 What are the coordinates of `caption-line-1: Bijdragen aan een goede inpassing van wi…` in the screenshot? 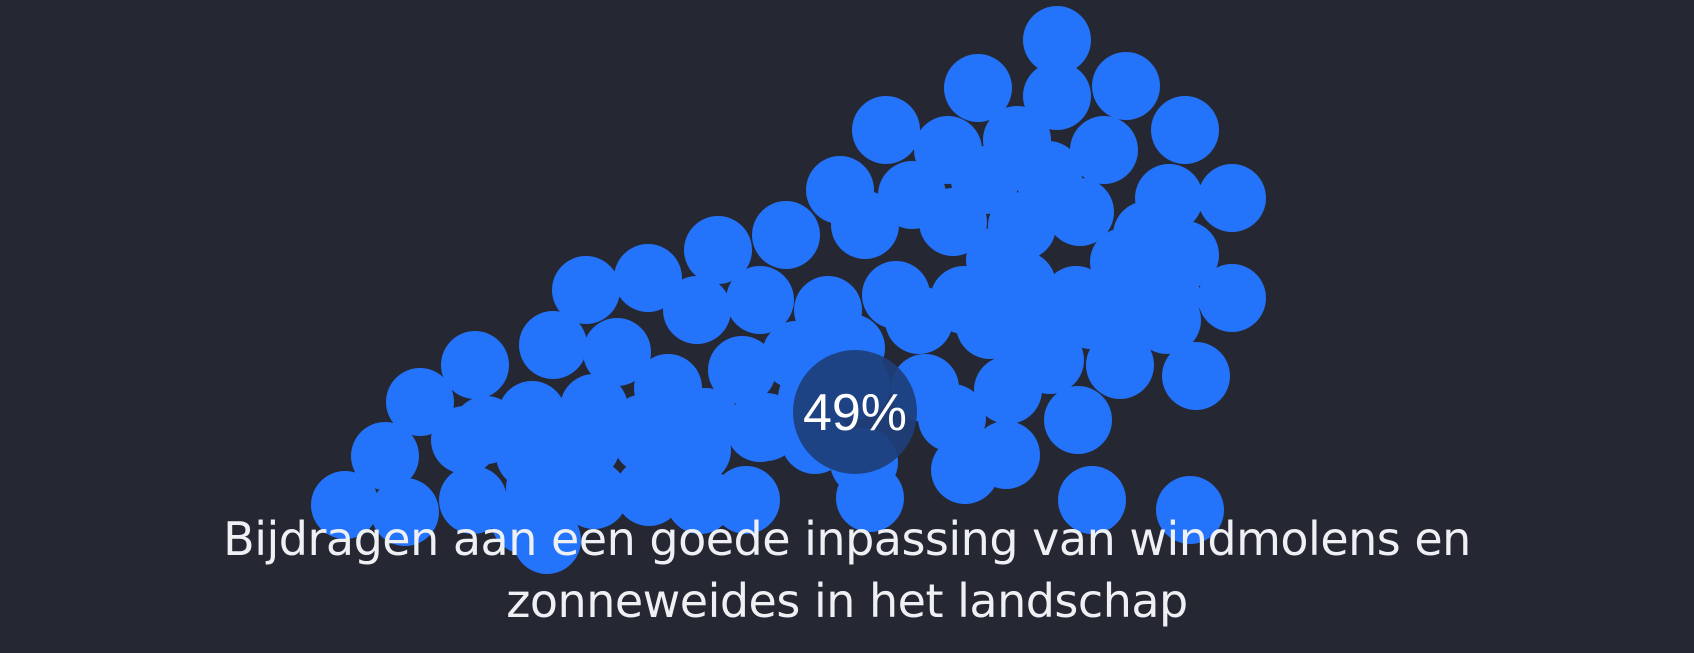 It's located at (847, 539).